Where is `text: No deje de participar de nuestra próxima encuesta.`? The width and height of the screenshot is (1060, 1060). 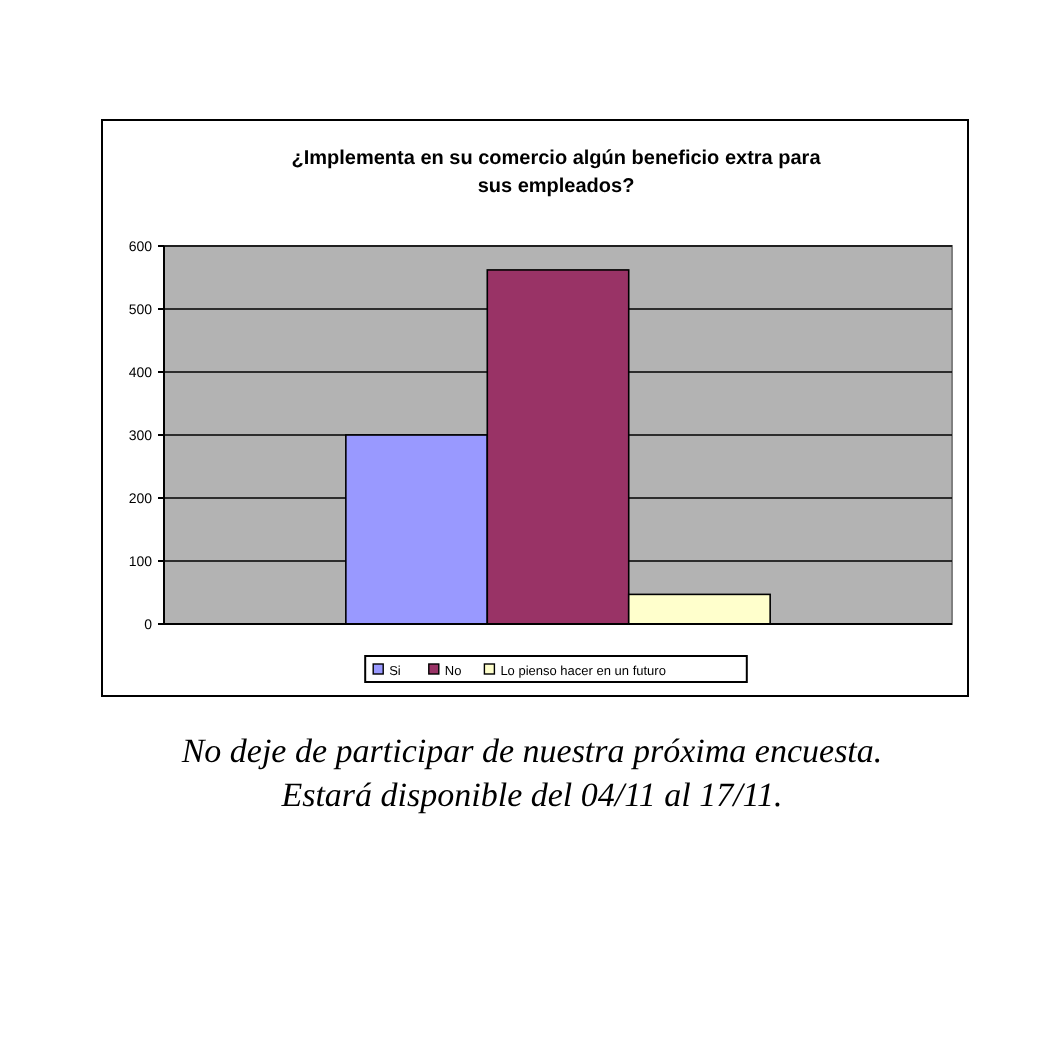
text: No deje de participar de nuestra próxima encuesta. is located at coordinates (531, 751).